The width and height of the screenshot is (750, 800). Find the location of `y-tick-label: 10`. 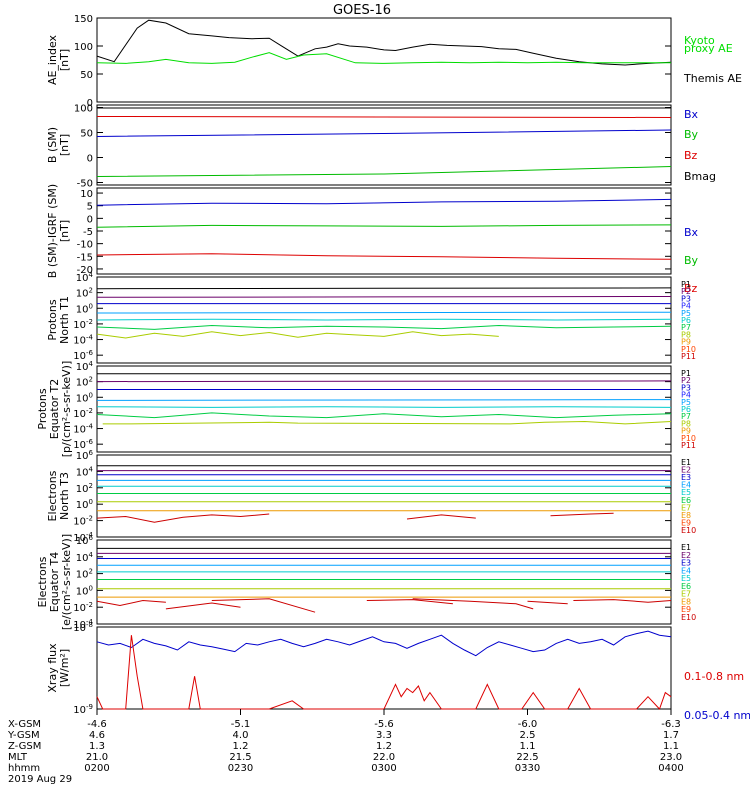

y-tick-label: 10 is located at coordinates (86, 194).